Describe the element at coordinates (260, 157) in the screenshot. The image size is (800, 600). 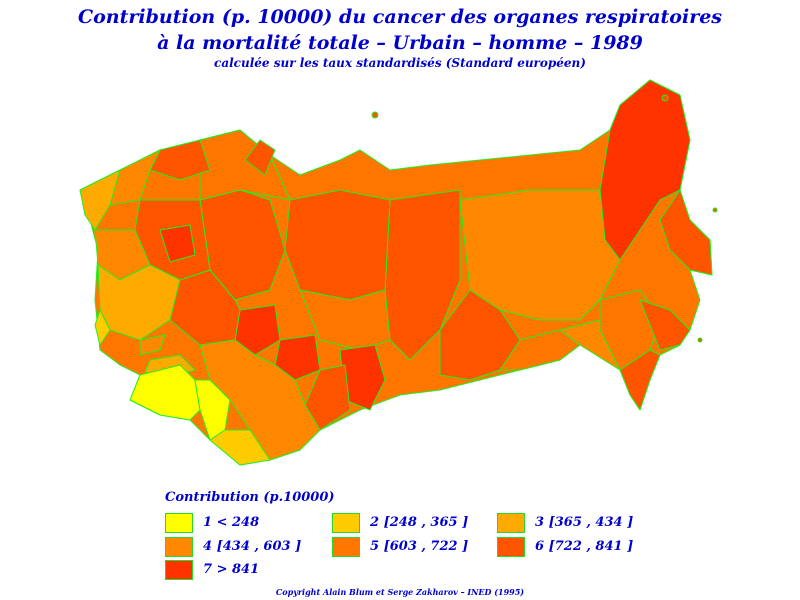
I see `region-novaya-zemlya` at that location.